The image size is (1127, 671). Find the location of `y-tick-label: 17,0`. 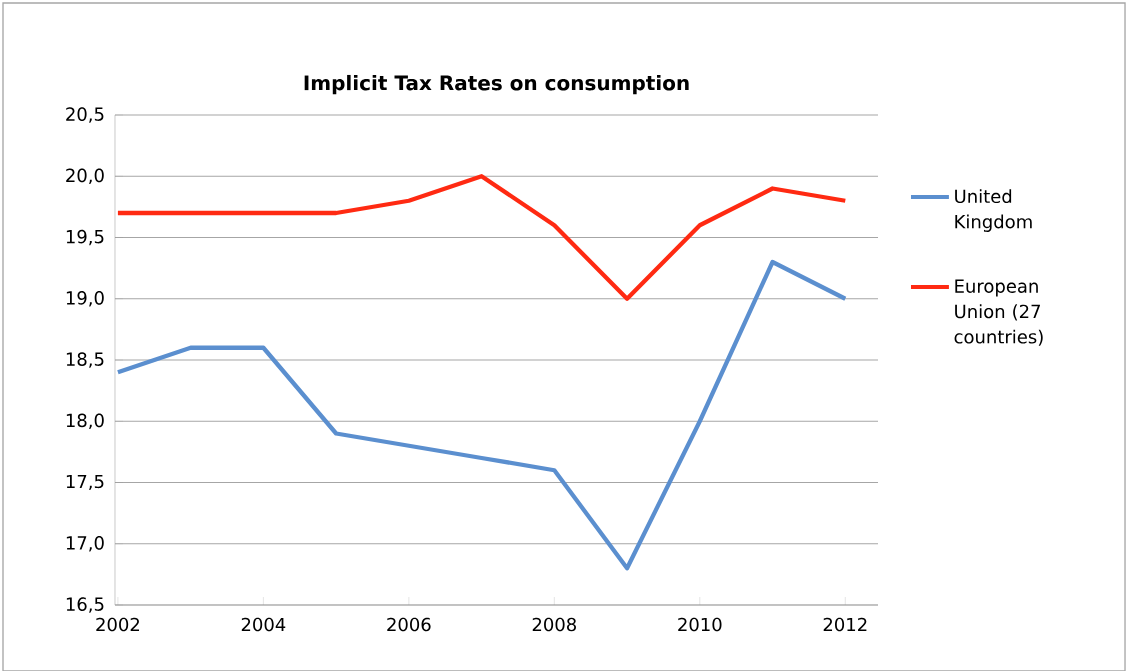

y-tick-label: 17,0 is located at coordinates (85, 544).